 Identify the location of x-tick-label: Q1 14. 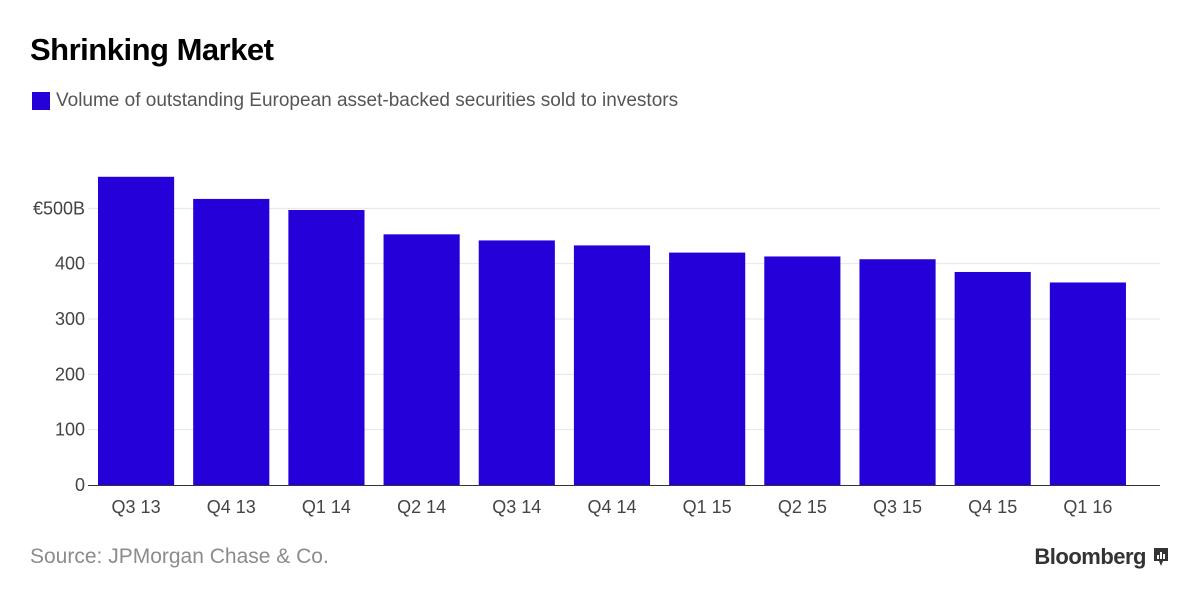
(326, 507).